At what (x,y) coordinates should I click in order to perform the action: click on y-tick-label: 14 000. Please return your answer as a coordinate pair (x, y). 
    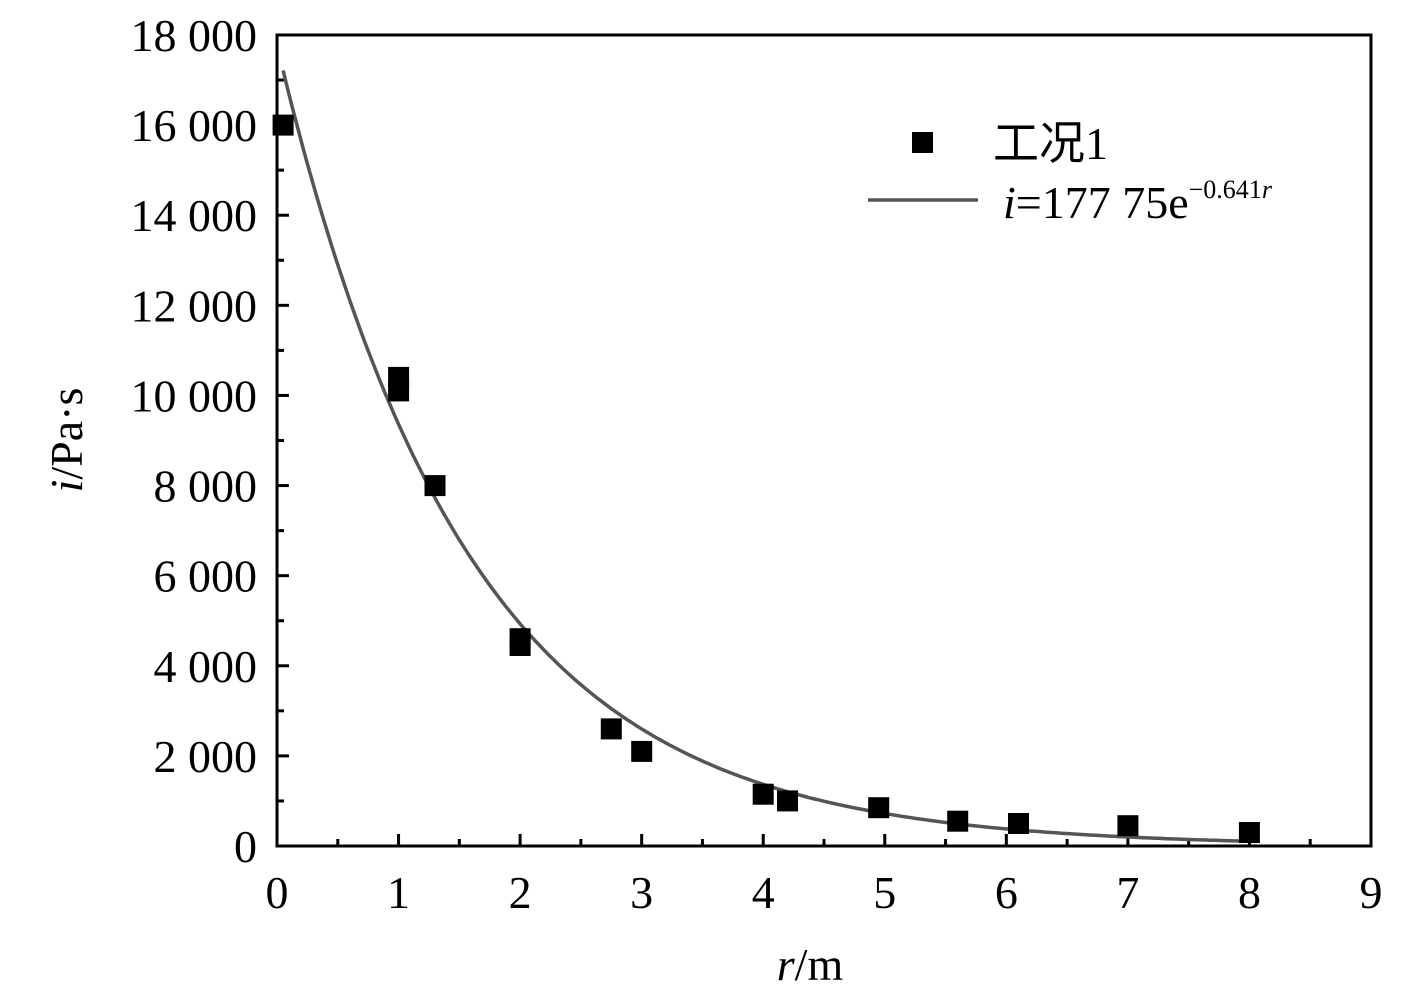
    Looking at the image, I should click on (194, 215).